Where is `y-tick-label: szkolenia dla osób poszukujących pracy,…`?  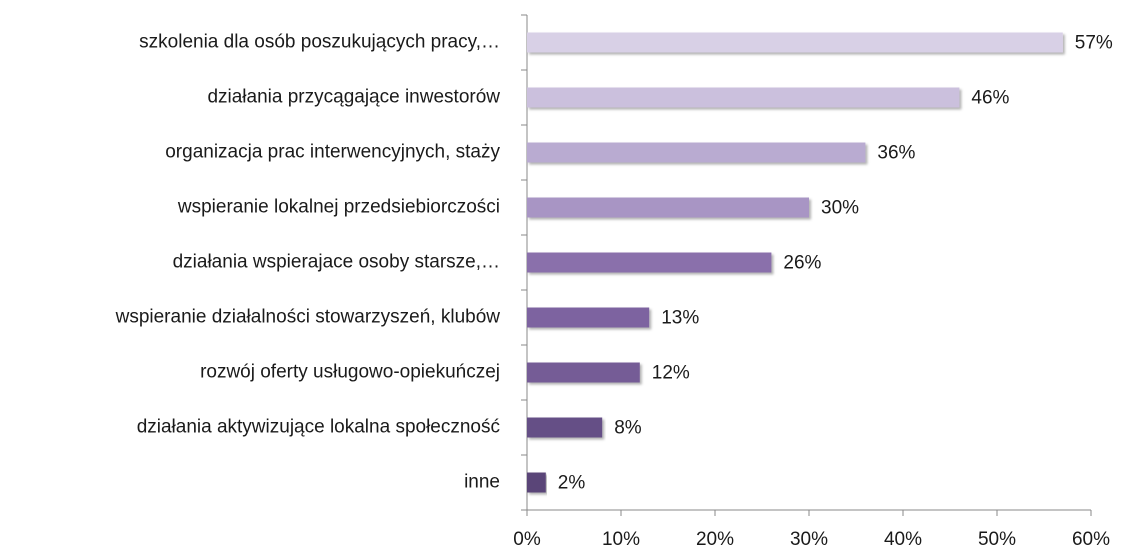 y-tick-label: szkolenia dla osób poszukujących pracy,… is located at coordinates (319, 42).